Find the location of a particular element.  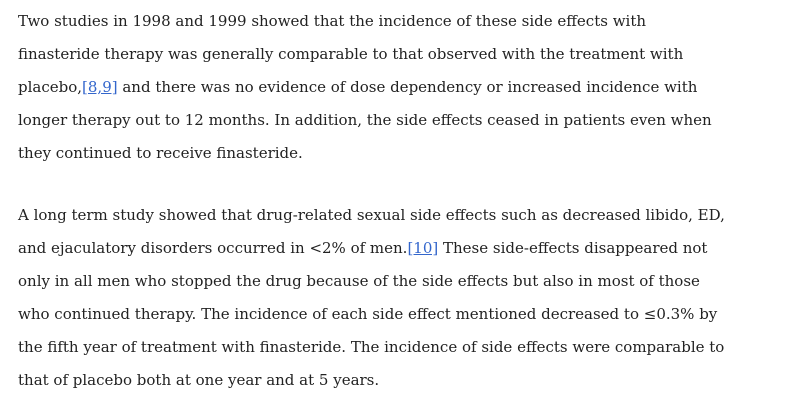

text-run: they continued to receive finasteride. is located at coordinates (160, 153).